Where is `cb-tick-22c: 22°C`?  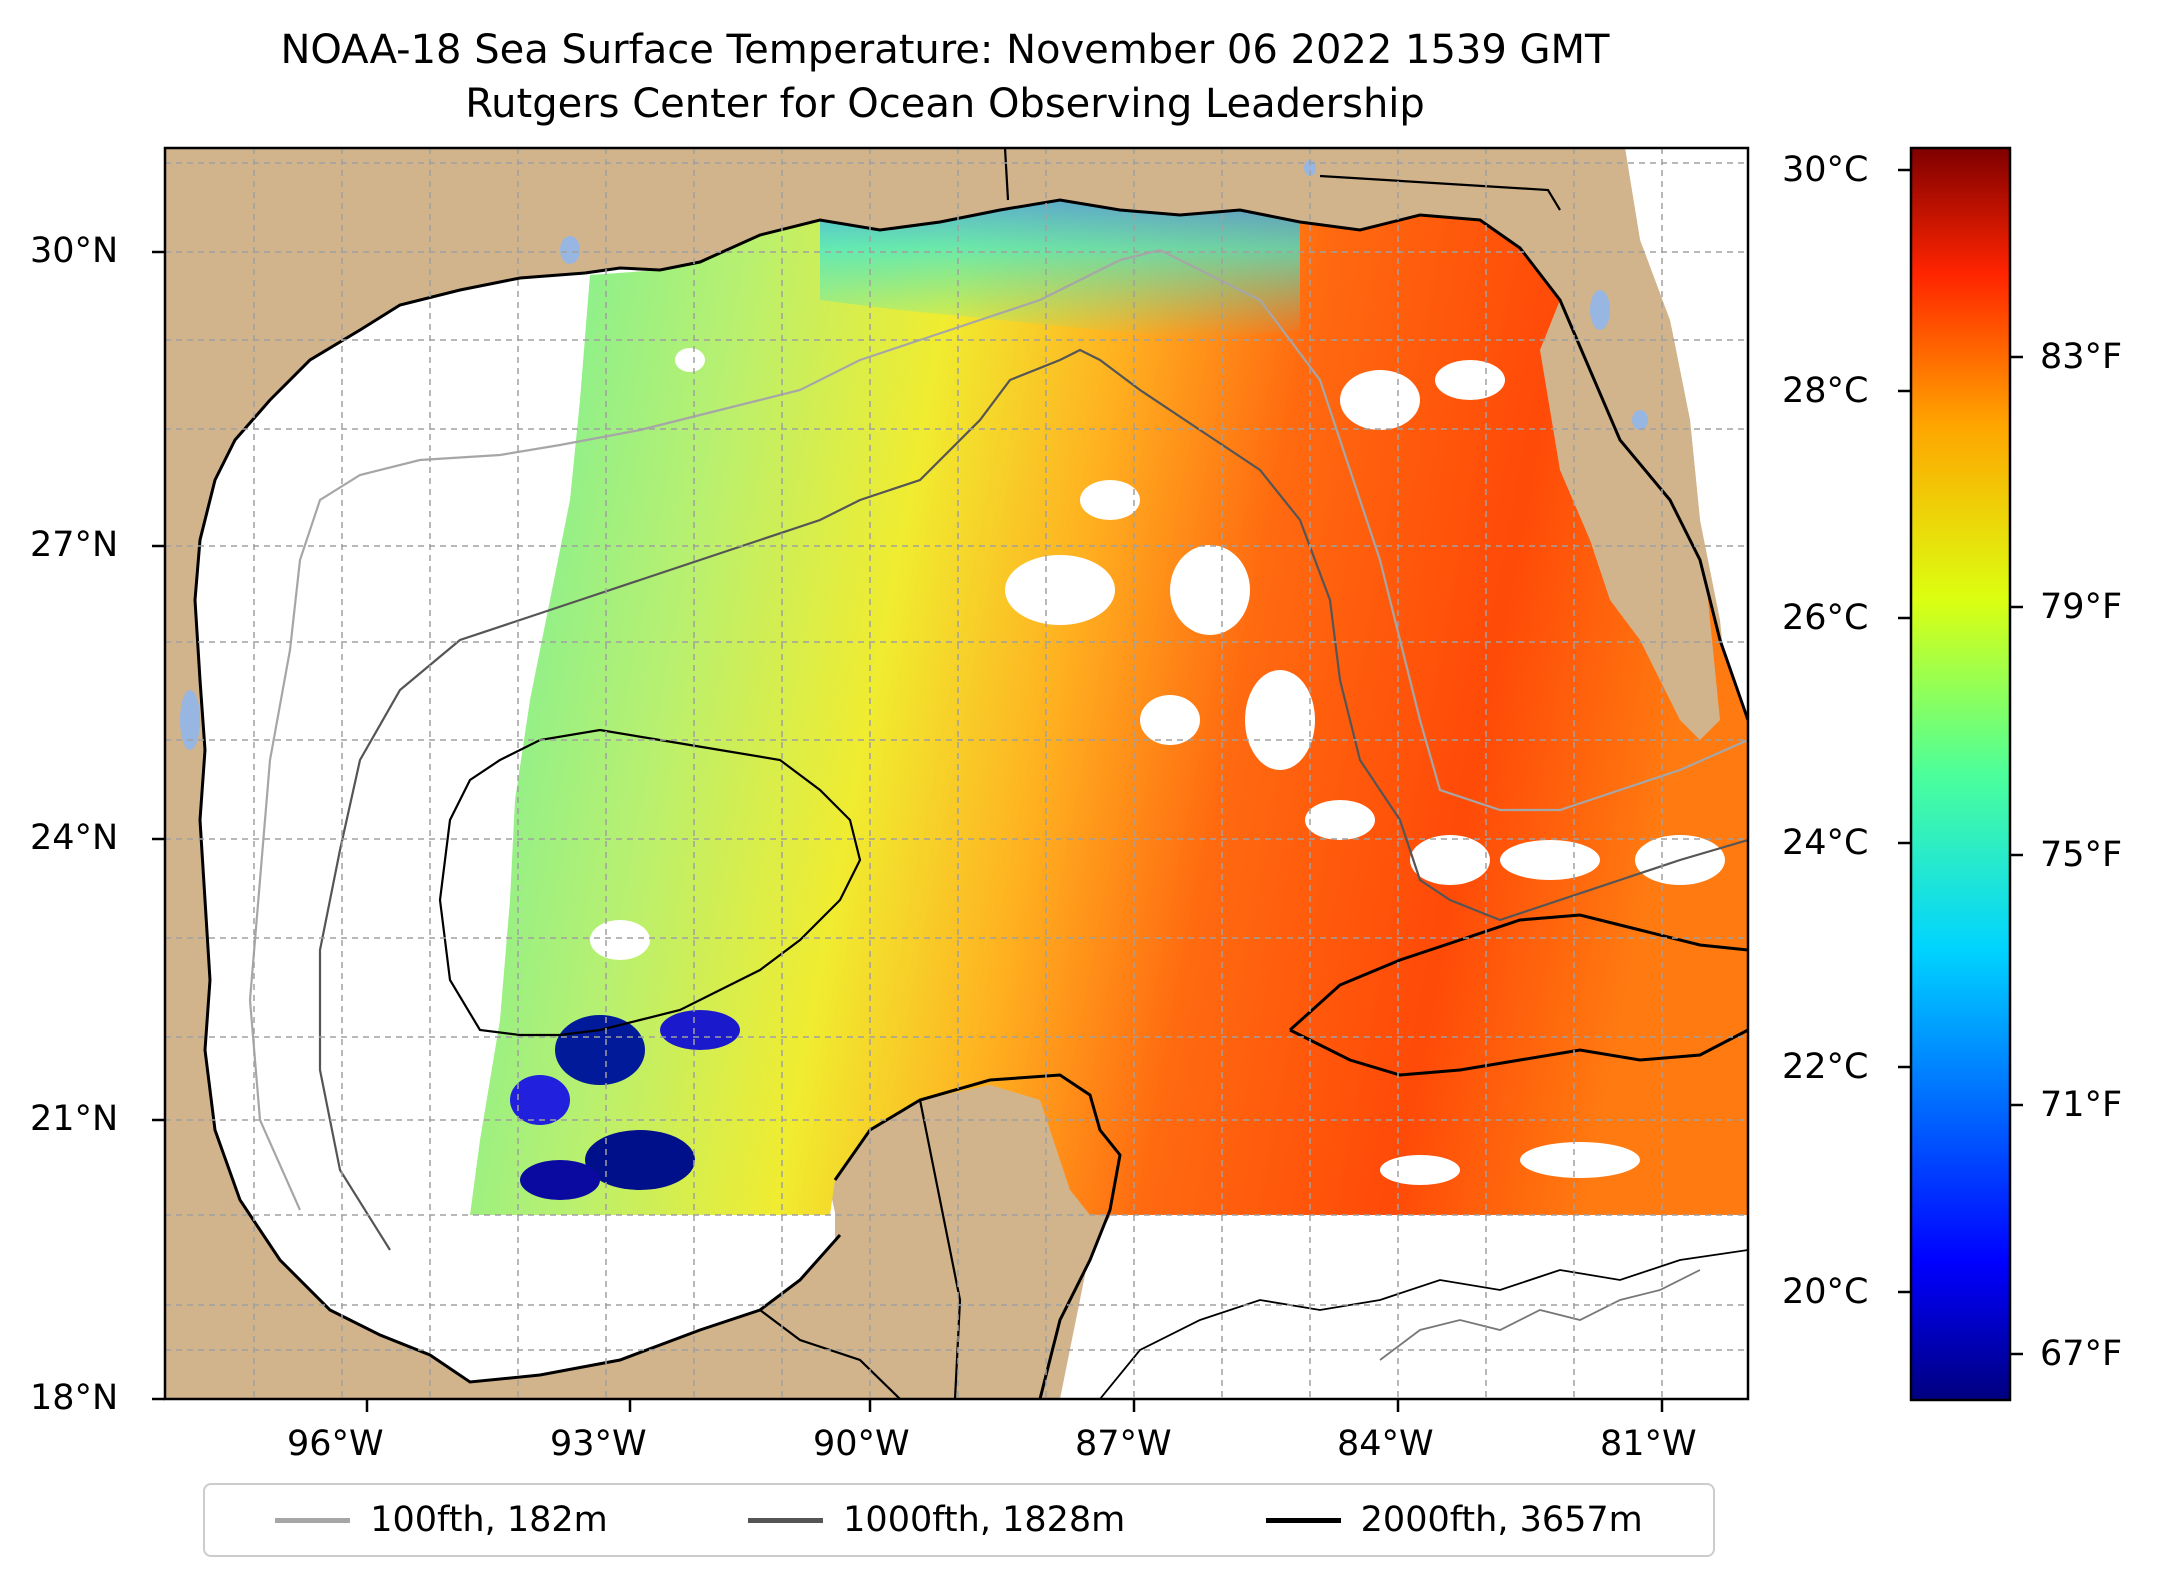
cb-tick-22c: 22°C is located at coordinates (1825, 1067).